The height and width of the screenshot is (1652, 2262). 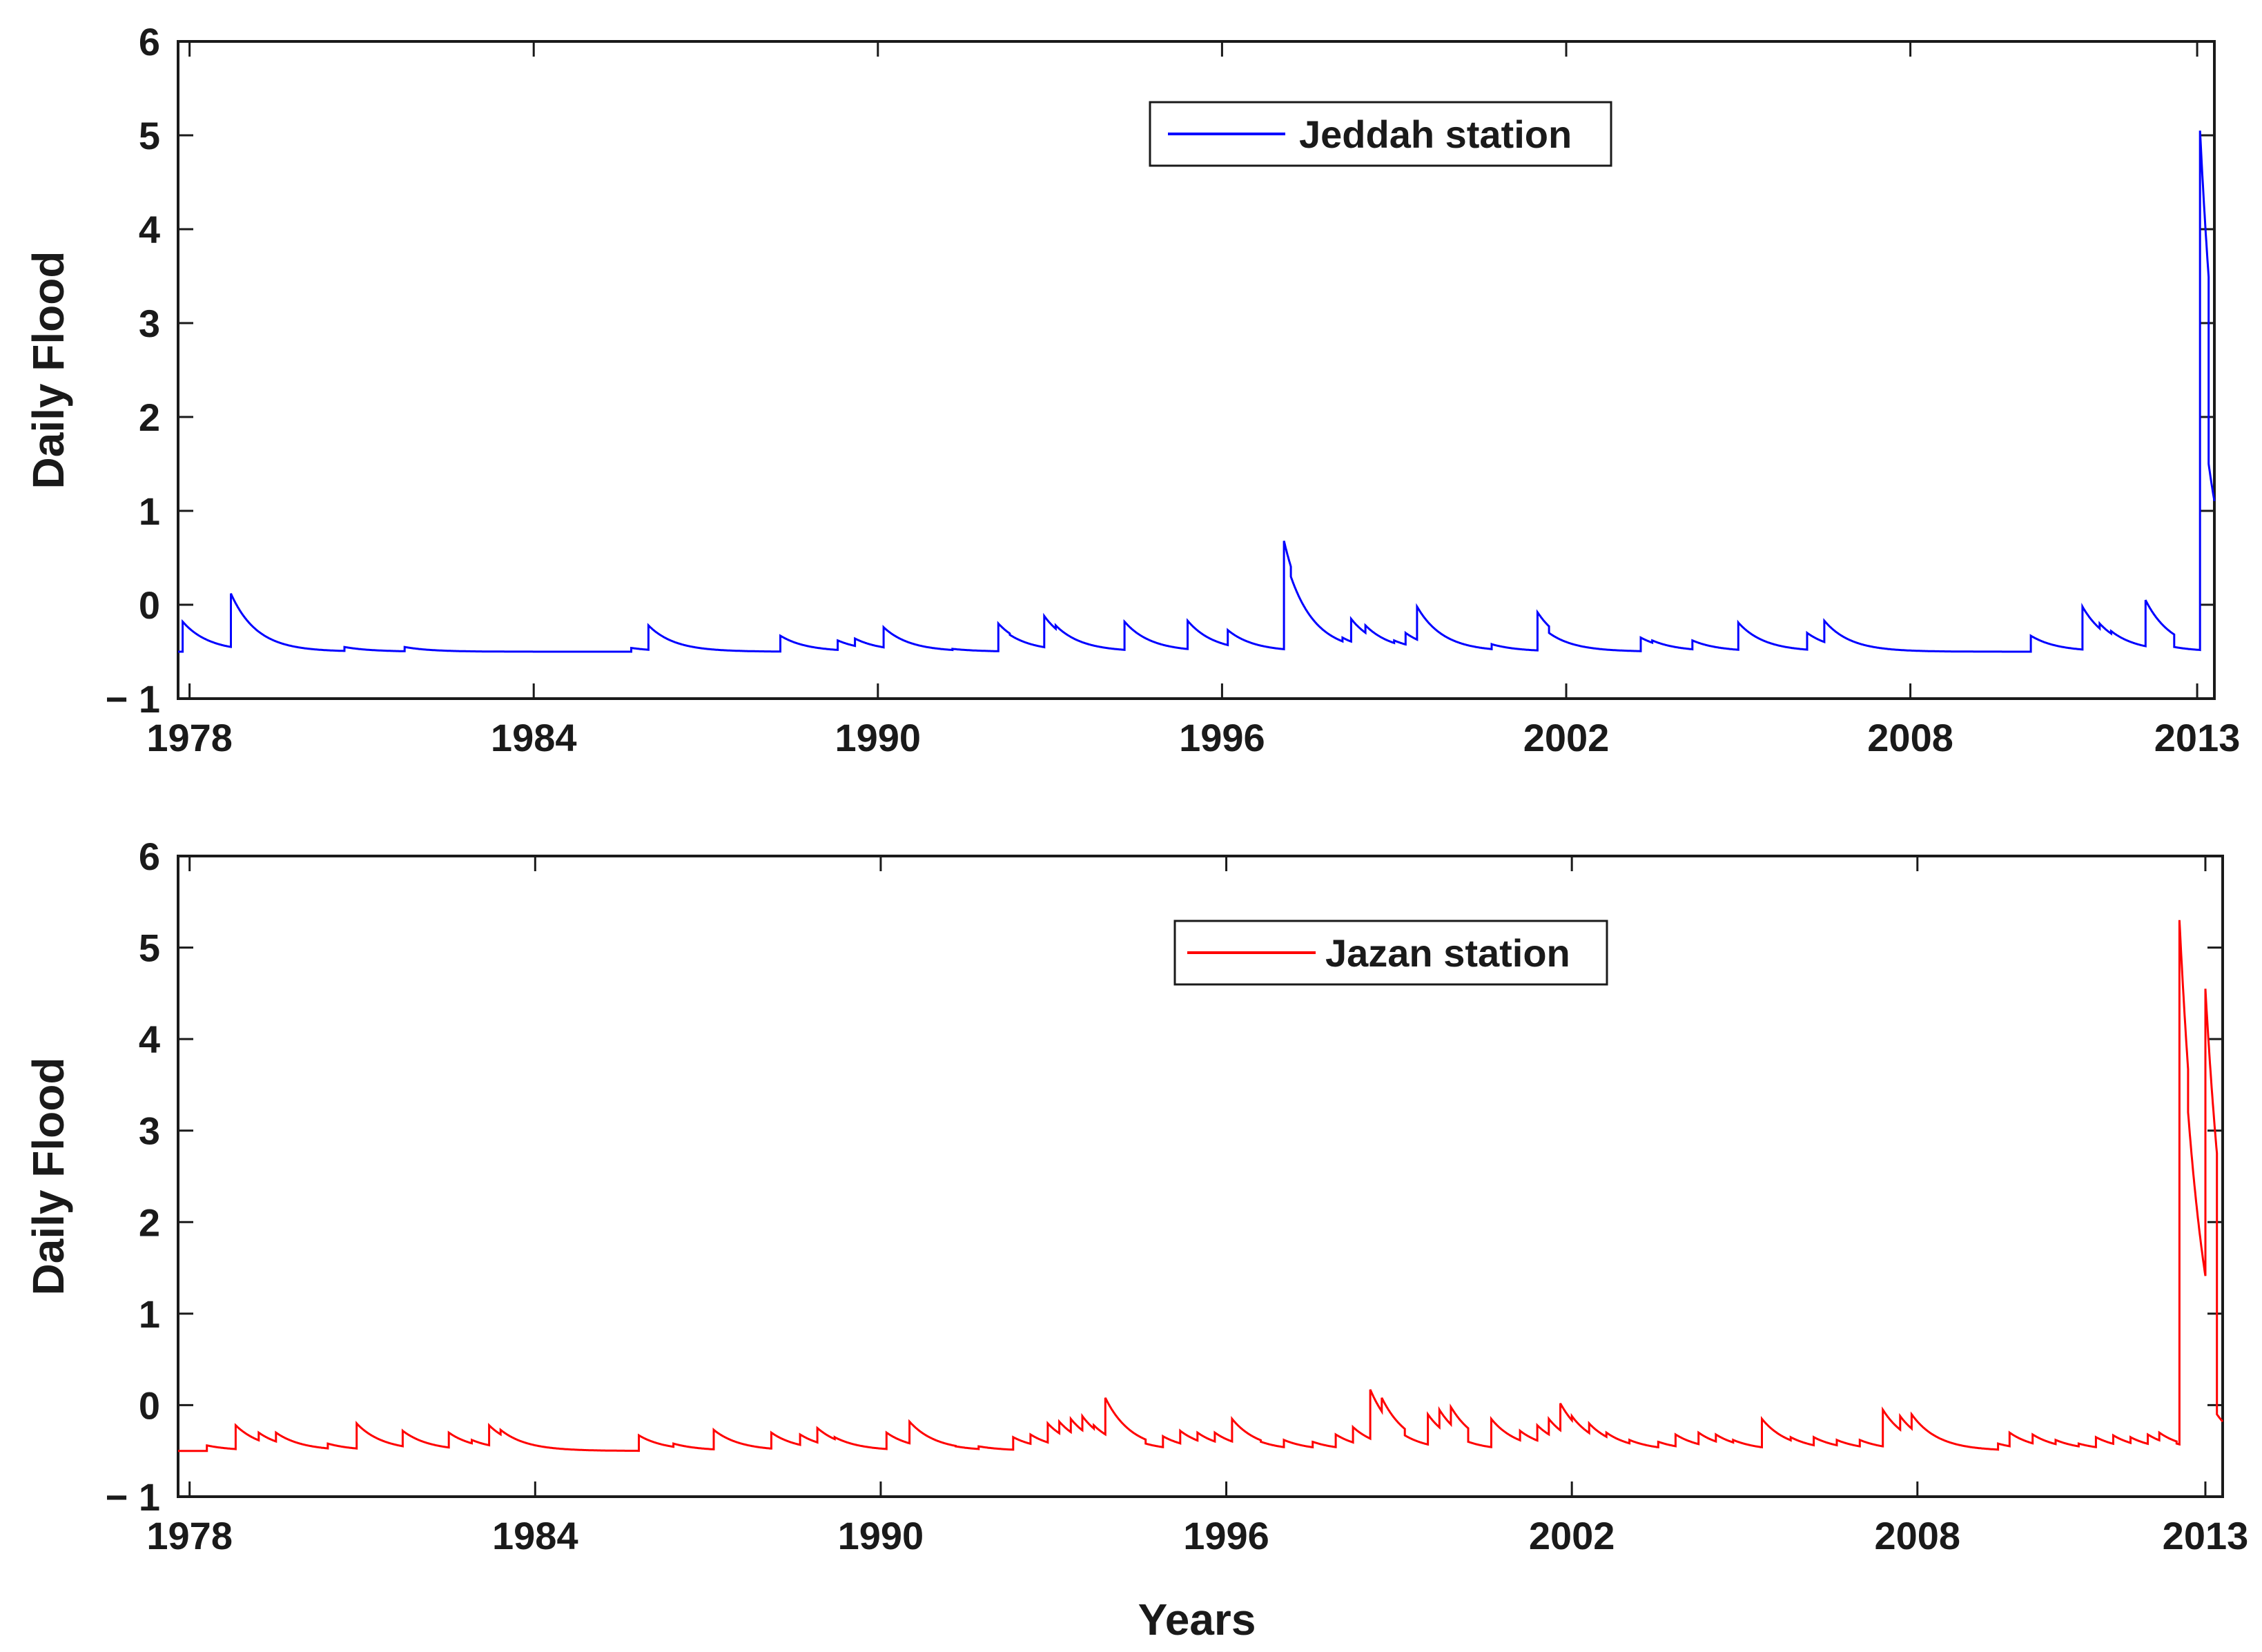 I want to click on x-axis-label: Years, so click(x=1197, y=1619).